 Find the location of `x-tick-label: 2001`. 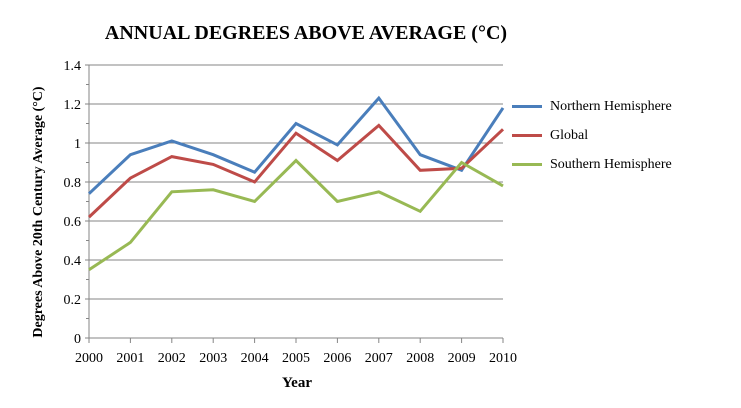

x-tick-label: 2001 is located at coordinates (130, 358).